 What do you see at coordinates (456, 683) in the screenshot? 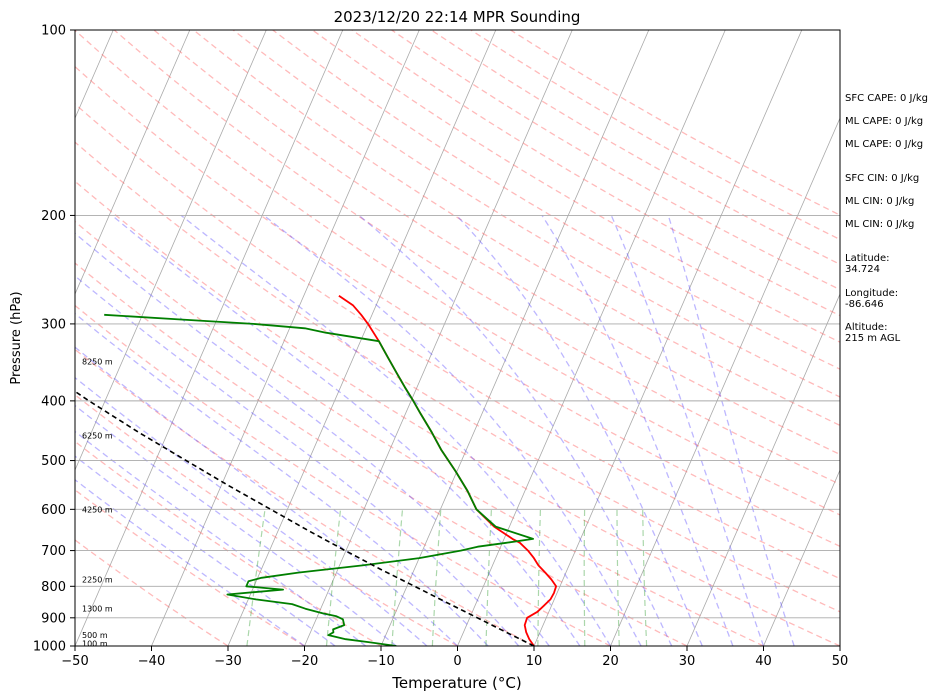
I see `x-axis-label: Temperature (°C)` at bounding box center [456, 683].